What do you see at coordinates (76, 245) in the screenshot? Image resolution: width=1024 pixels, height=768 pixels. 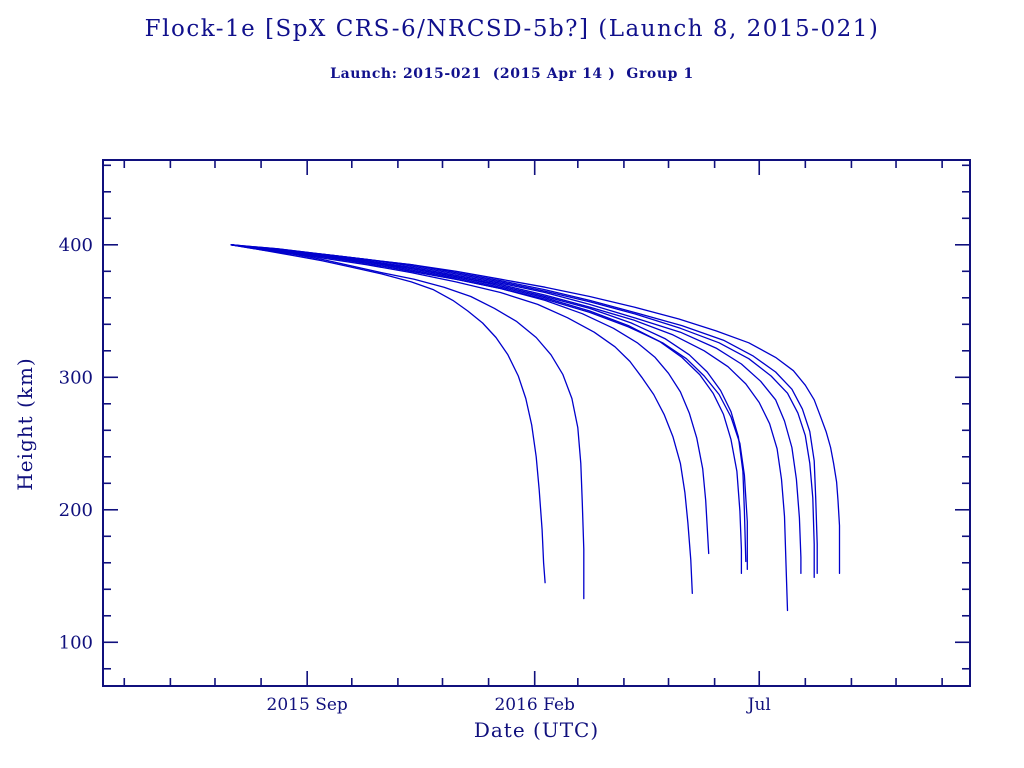 I see `y-tick-label: 400` at bounding box center [76, 245].